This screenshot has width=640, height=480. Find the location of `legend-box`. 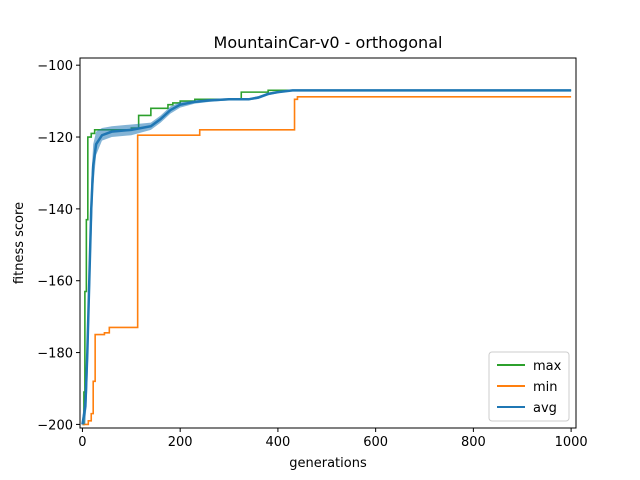

legend-box is located at coordinates (529, 386).